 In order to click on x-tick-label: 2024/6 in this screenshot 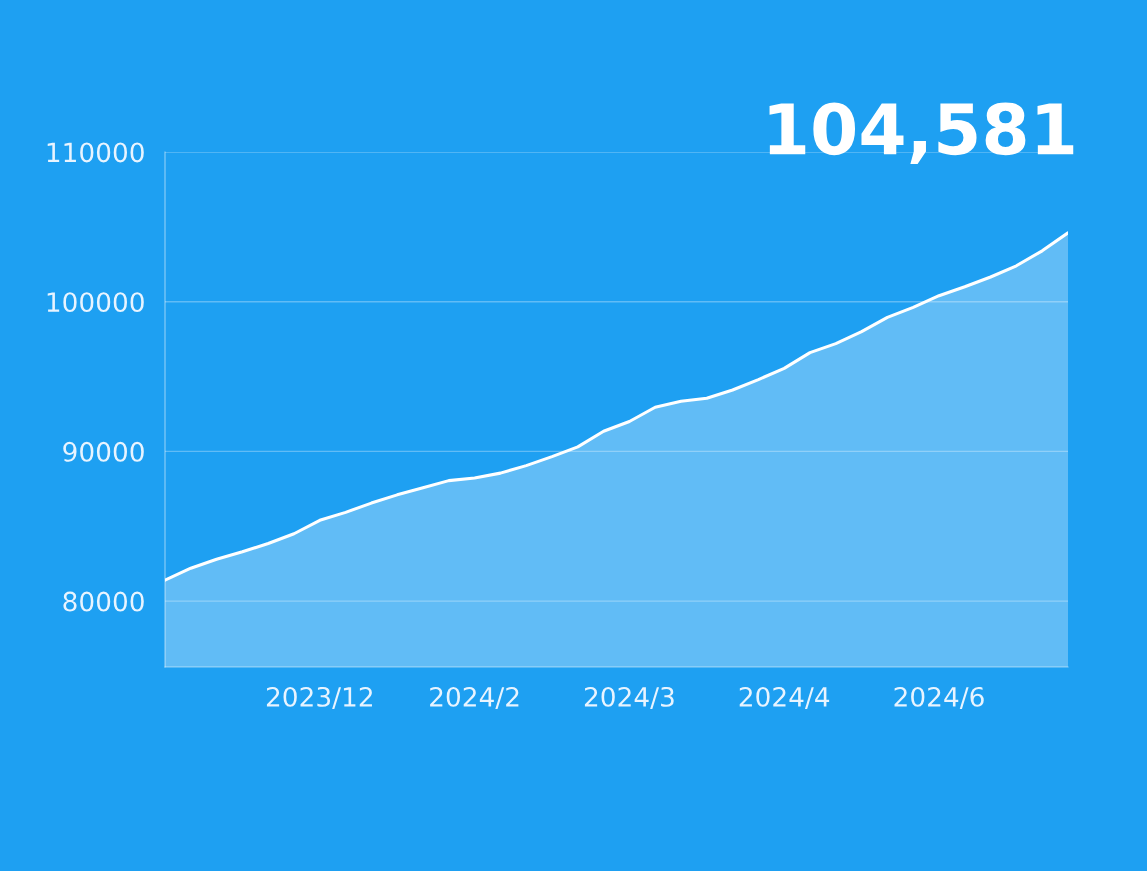, I will do `click(939, 697)`.